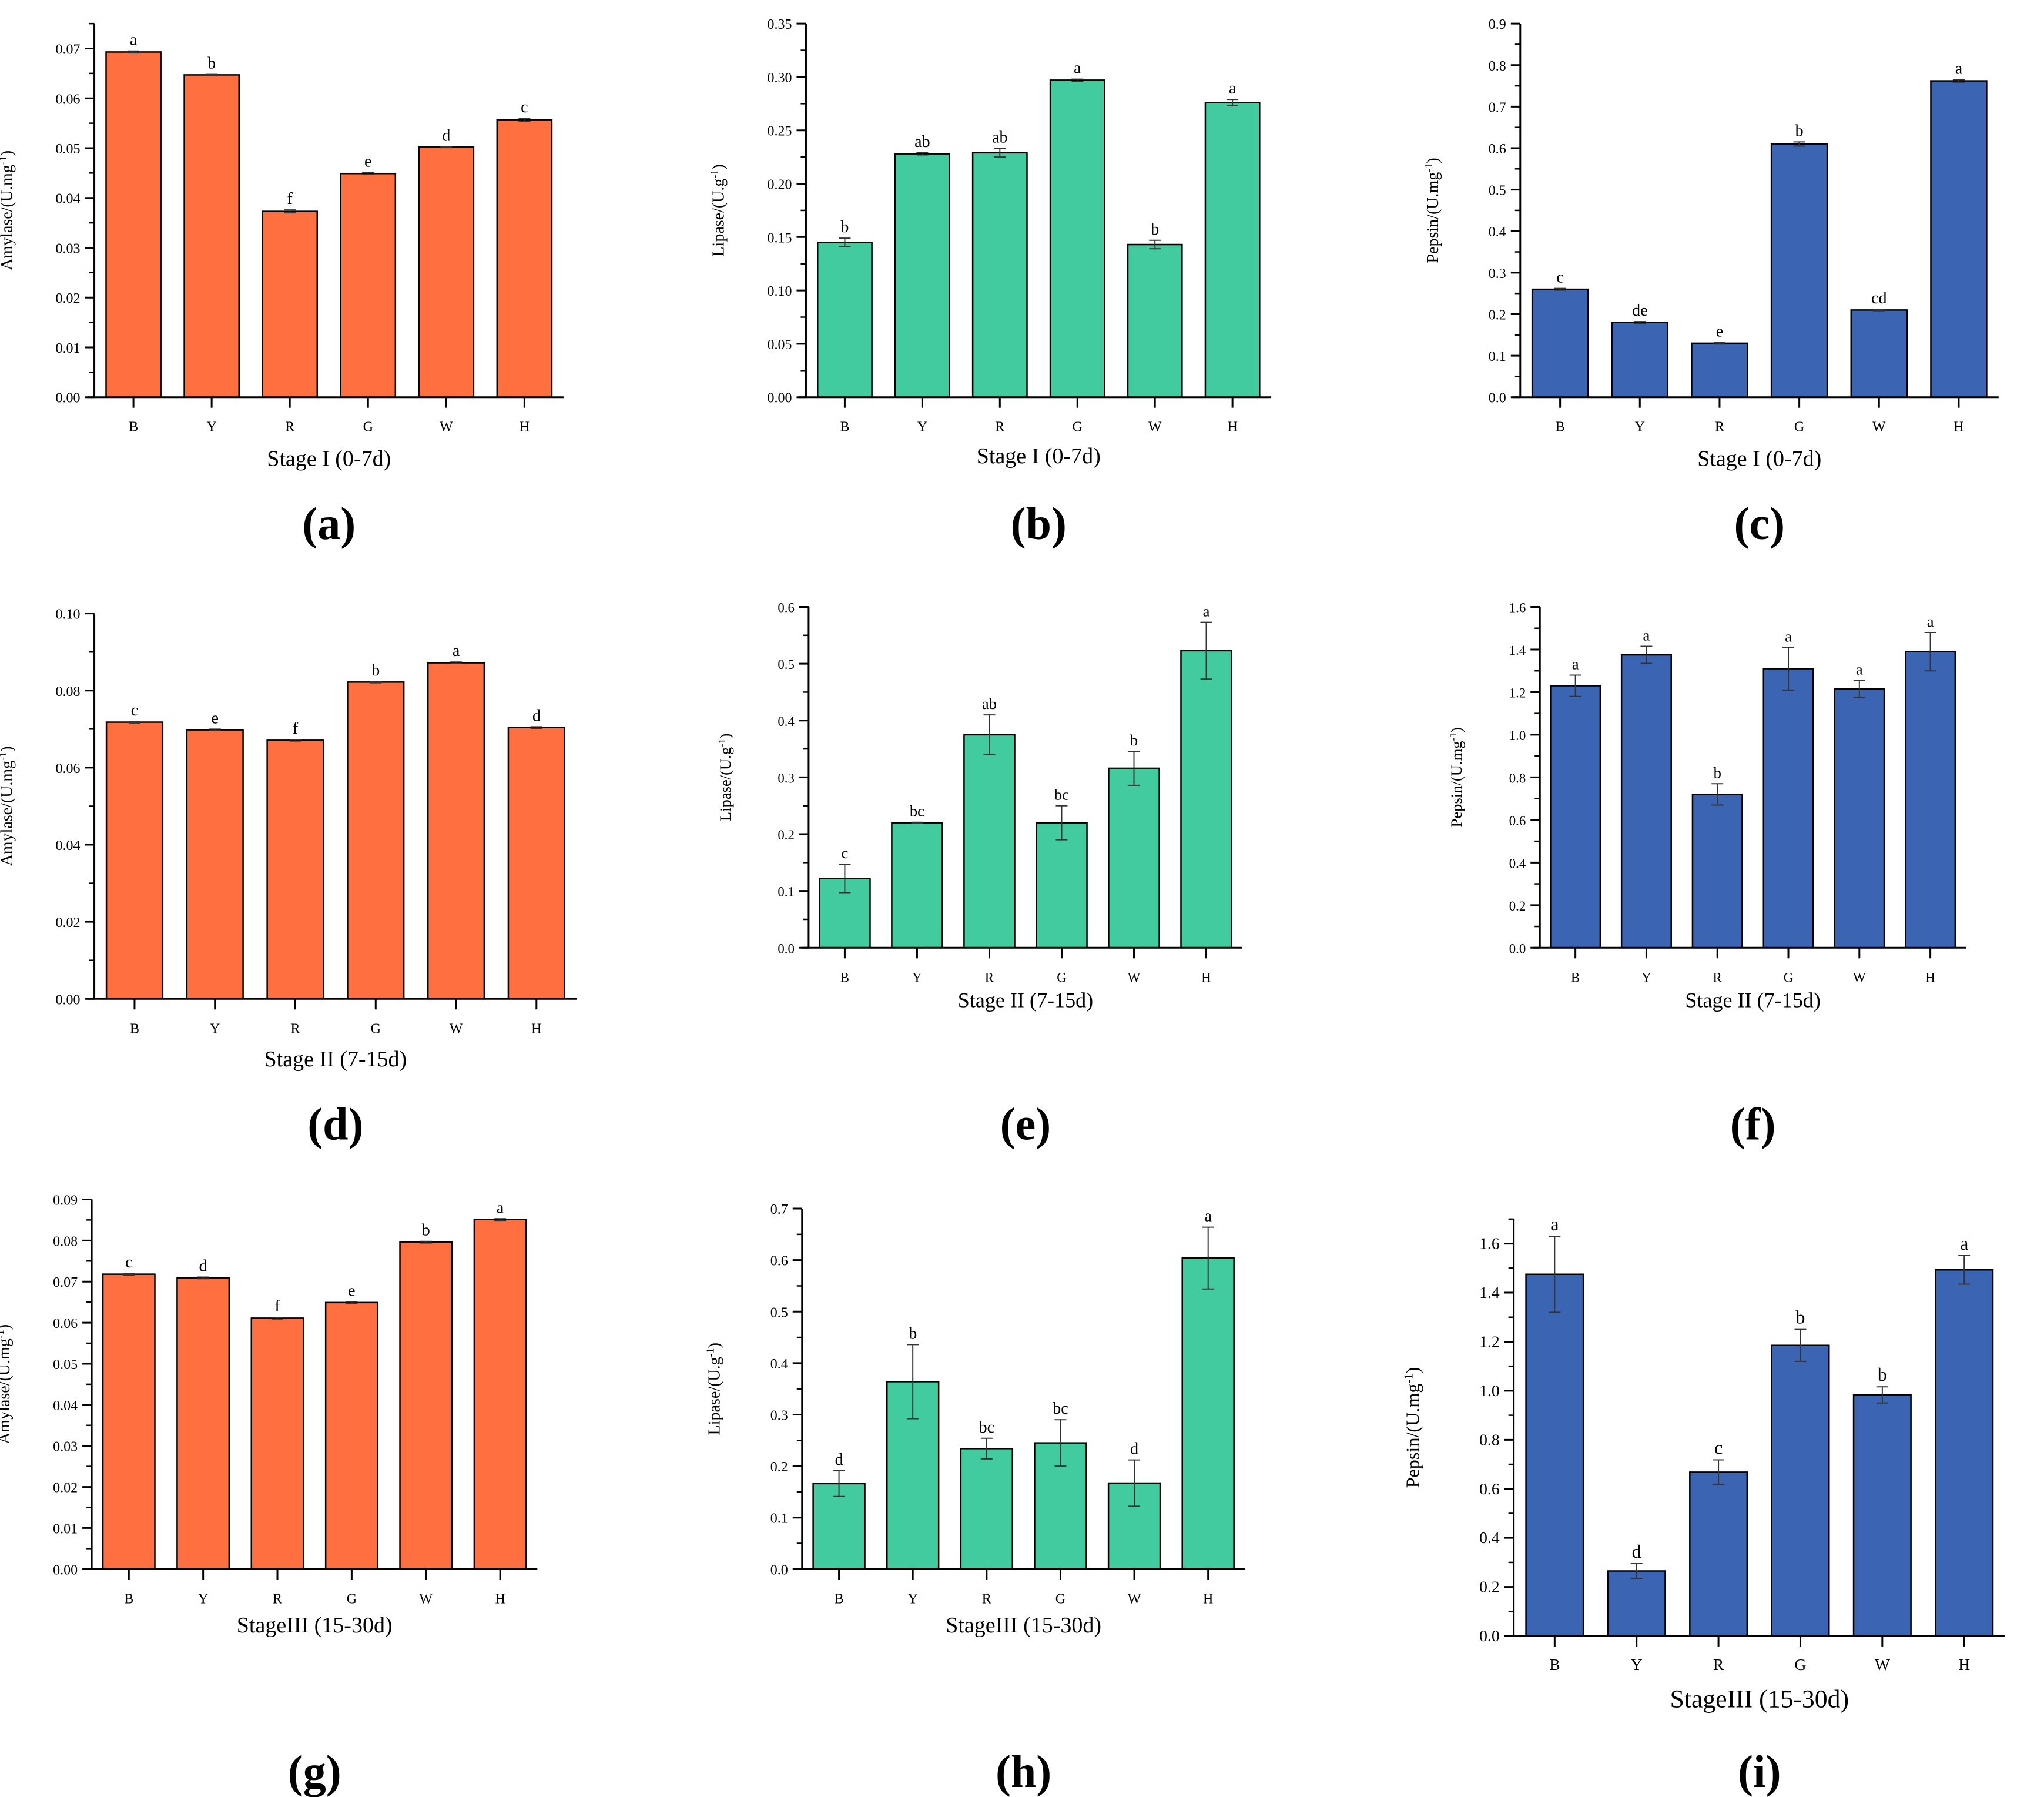 Image resolution: width=2044 pixels, height=1797 pixels. Describe the element at coordinates (65, 1282) in the screenshot. I see `y-tick-label: 0.07` at that location.